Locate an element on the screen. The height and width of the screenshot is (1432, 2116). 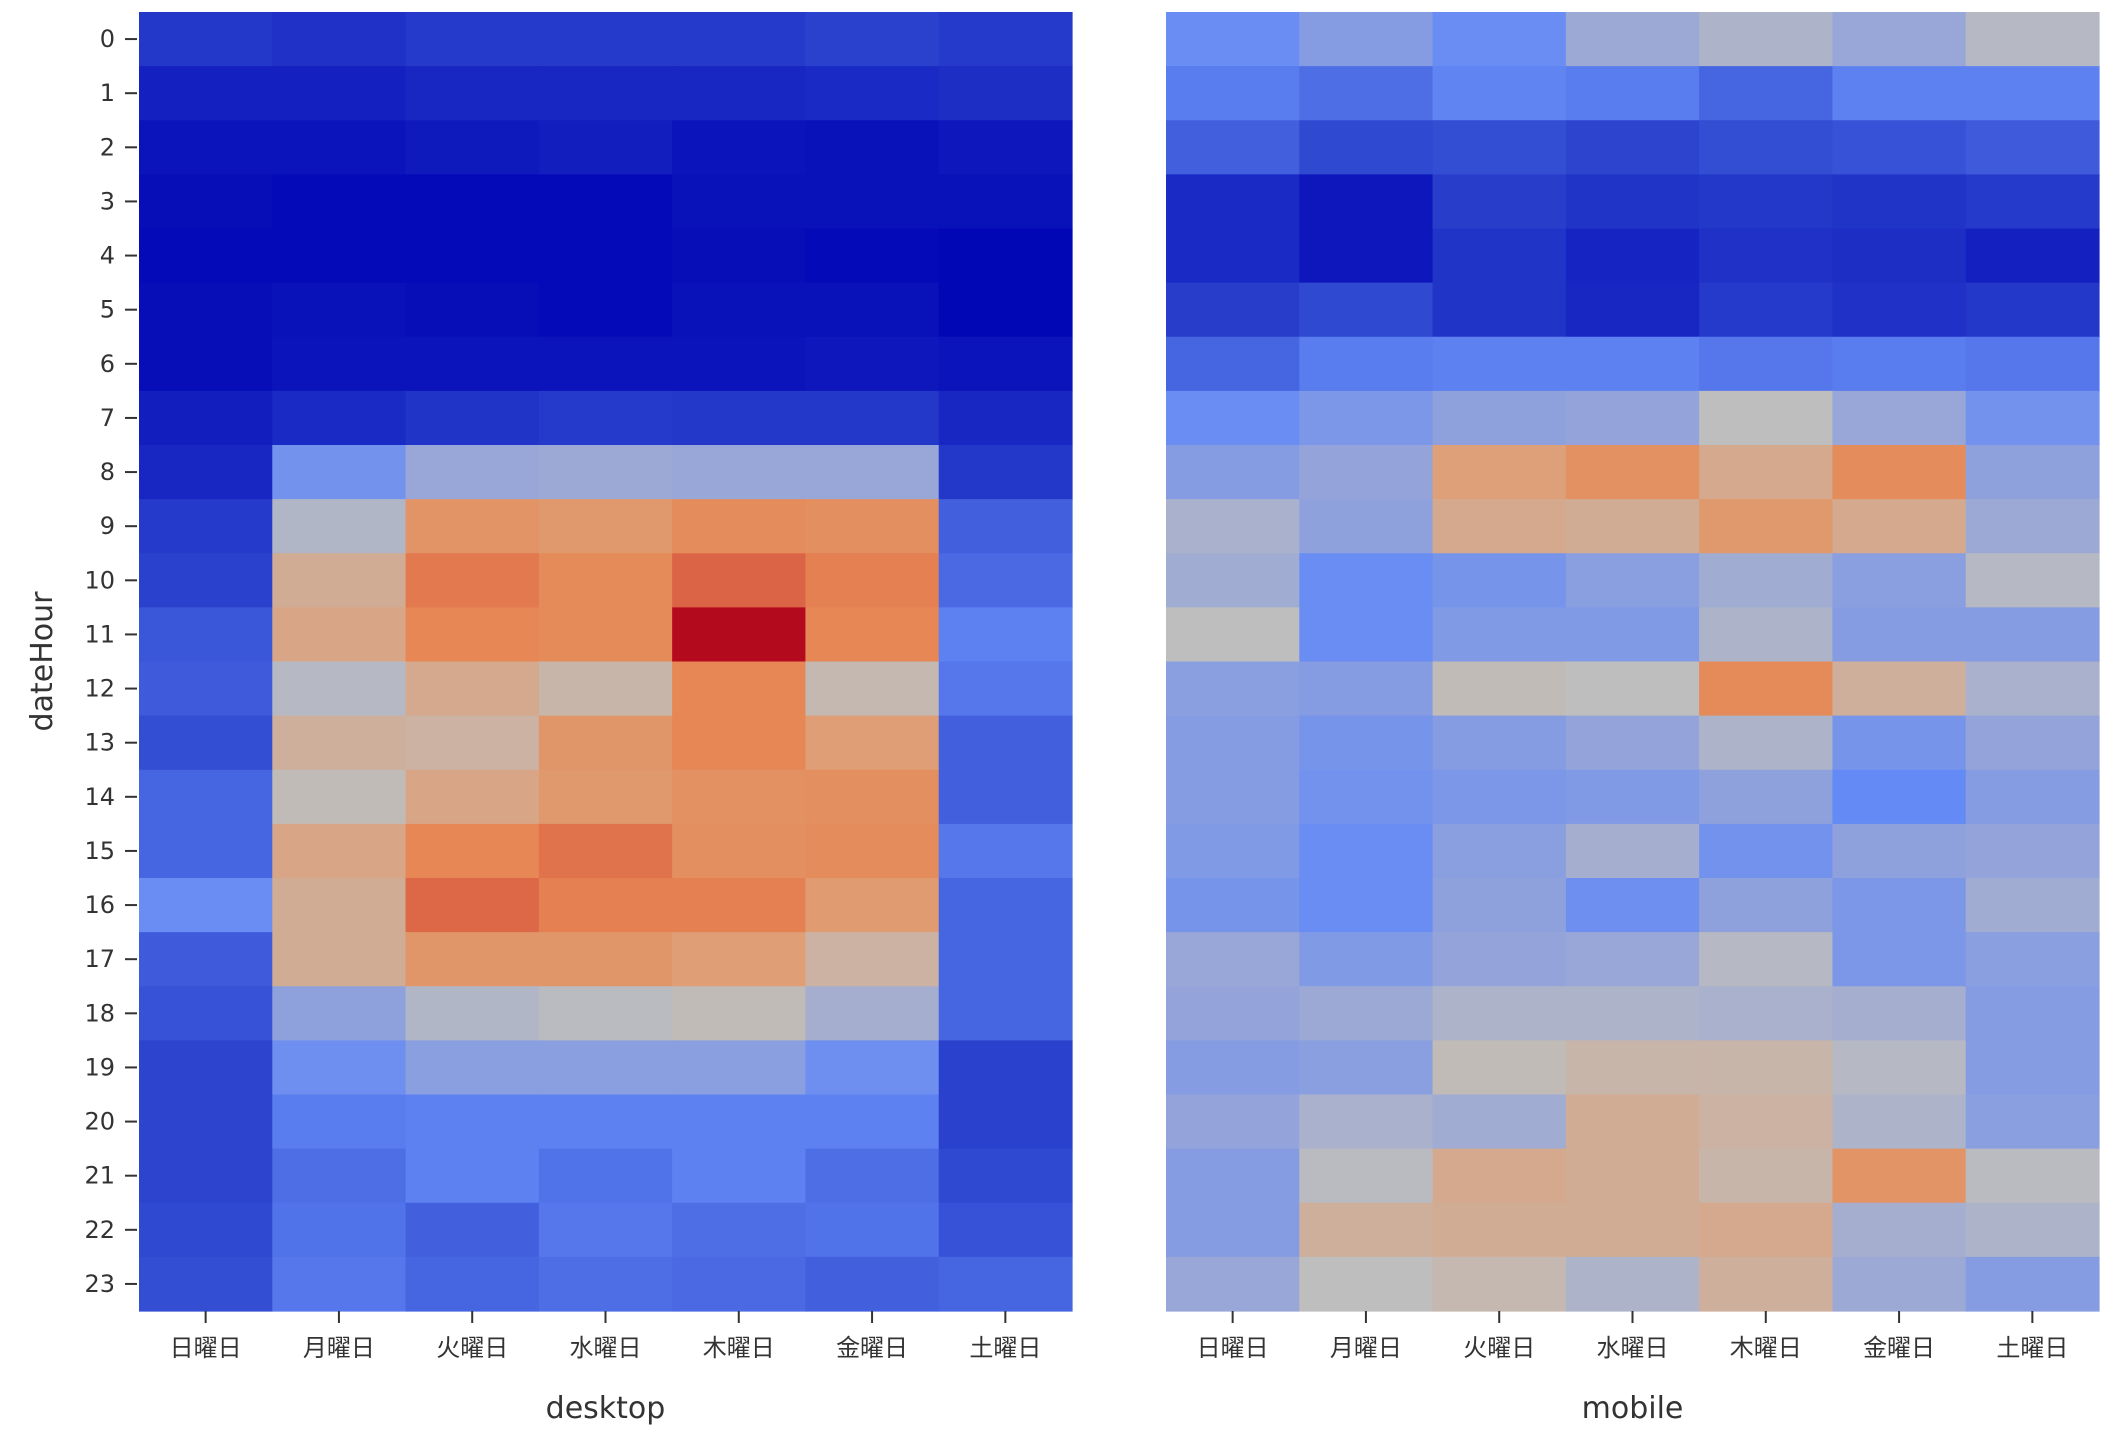
x-tick-label: 火曜日 is located at coordinates (472, 1348).